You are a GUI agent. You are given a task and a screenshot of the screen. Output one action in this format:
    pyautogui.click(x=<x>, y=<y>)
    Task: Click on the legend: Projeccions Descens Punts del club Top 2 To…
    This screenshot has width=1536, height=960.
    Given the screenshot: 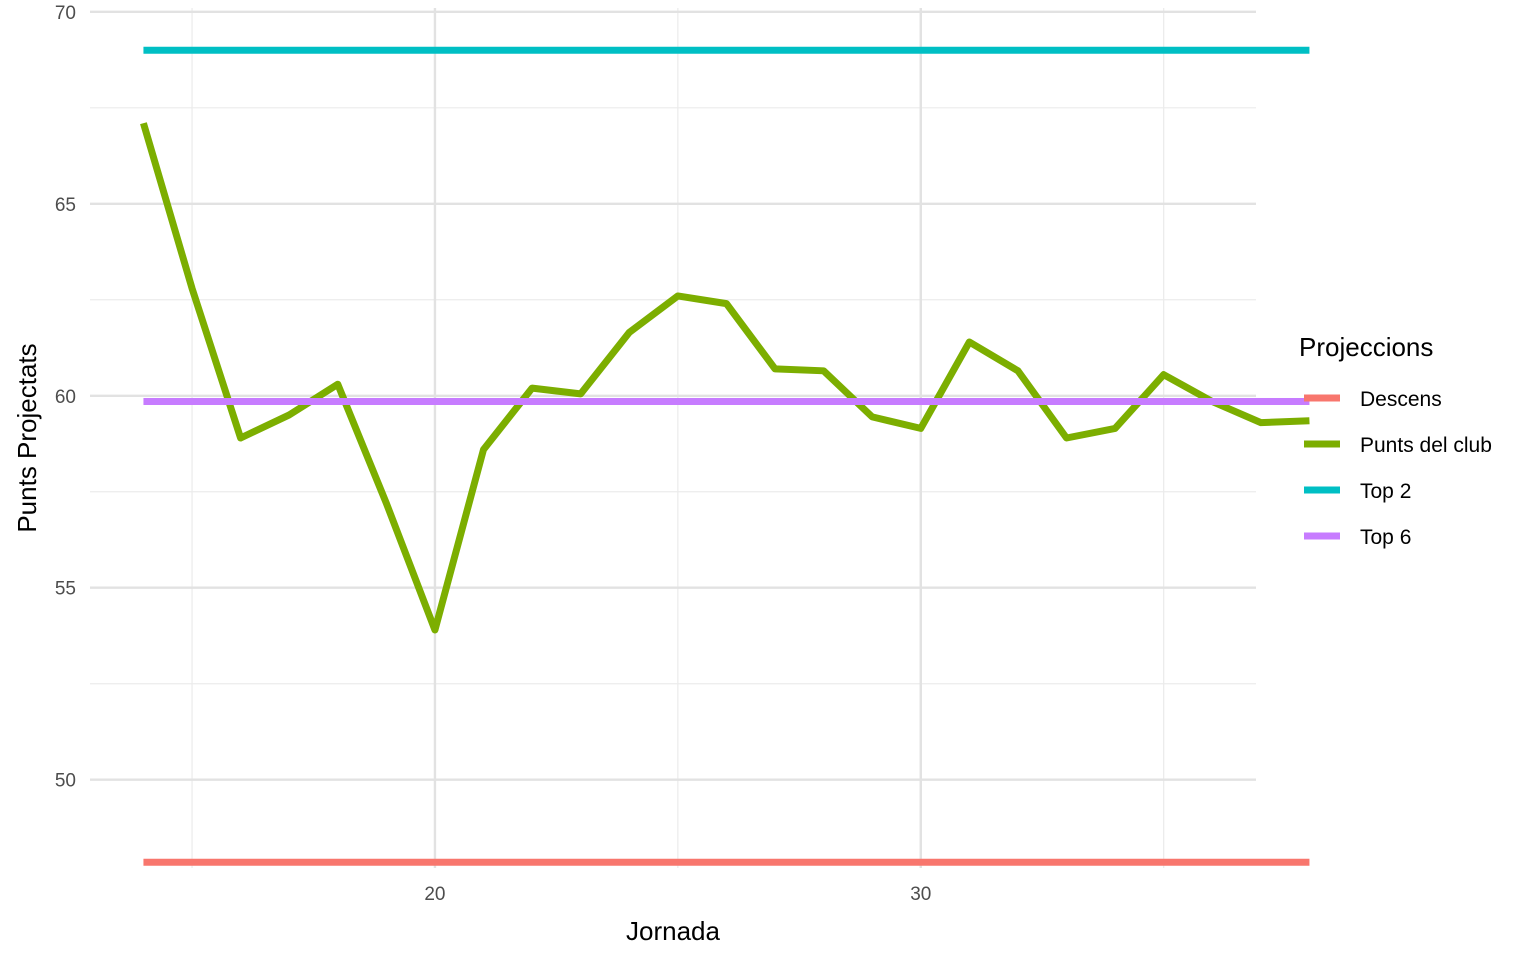 What is the action you would take?
    pyautogui.click(x=1395, y=440)
    